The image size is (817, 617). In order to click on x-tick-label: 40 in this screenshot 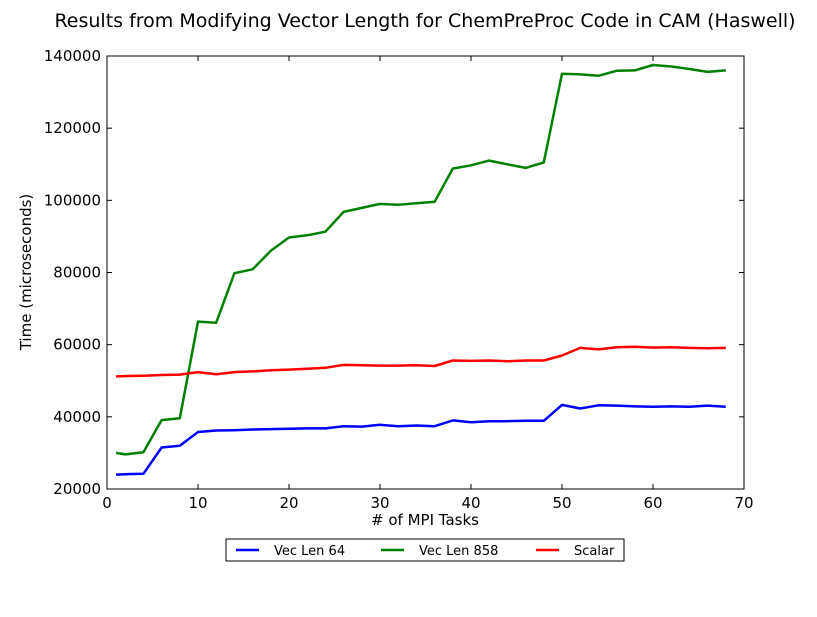, I will do `click(470, 503)`.